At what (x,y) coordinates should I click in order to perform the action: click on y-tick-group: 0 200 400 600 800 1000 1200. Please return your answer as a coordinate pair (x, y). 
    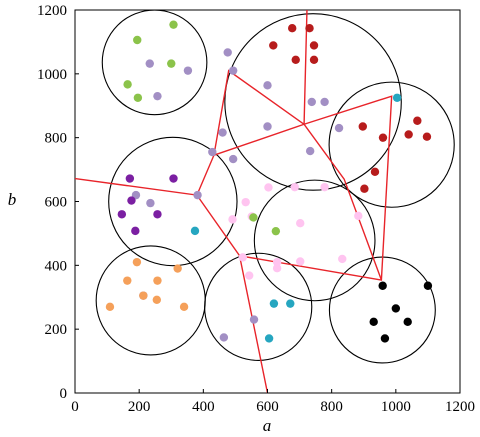
    Looking at the image, I should click on (58, 202).